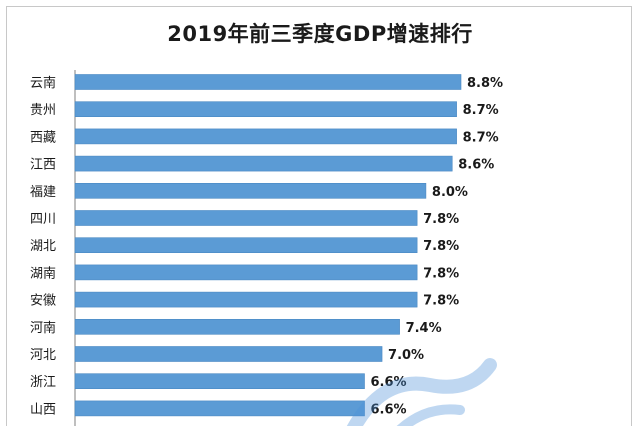 This screenshot has width=640, height=426. What do you see at coordinates (406, 355) in the screenshot?
I see `value-label: 7.0%` at bounding box center [406, 355].